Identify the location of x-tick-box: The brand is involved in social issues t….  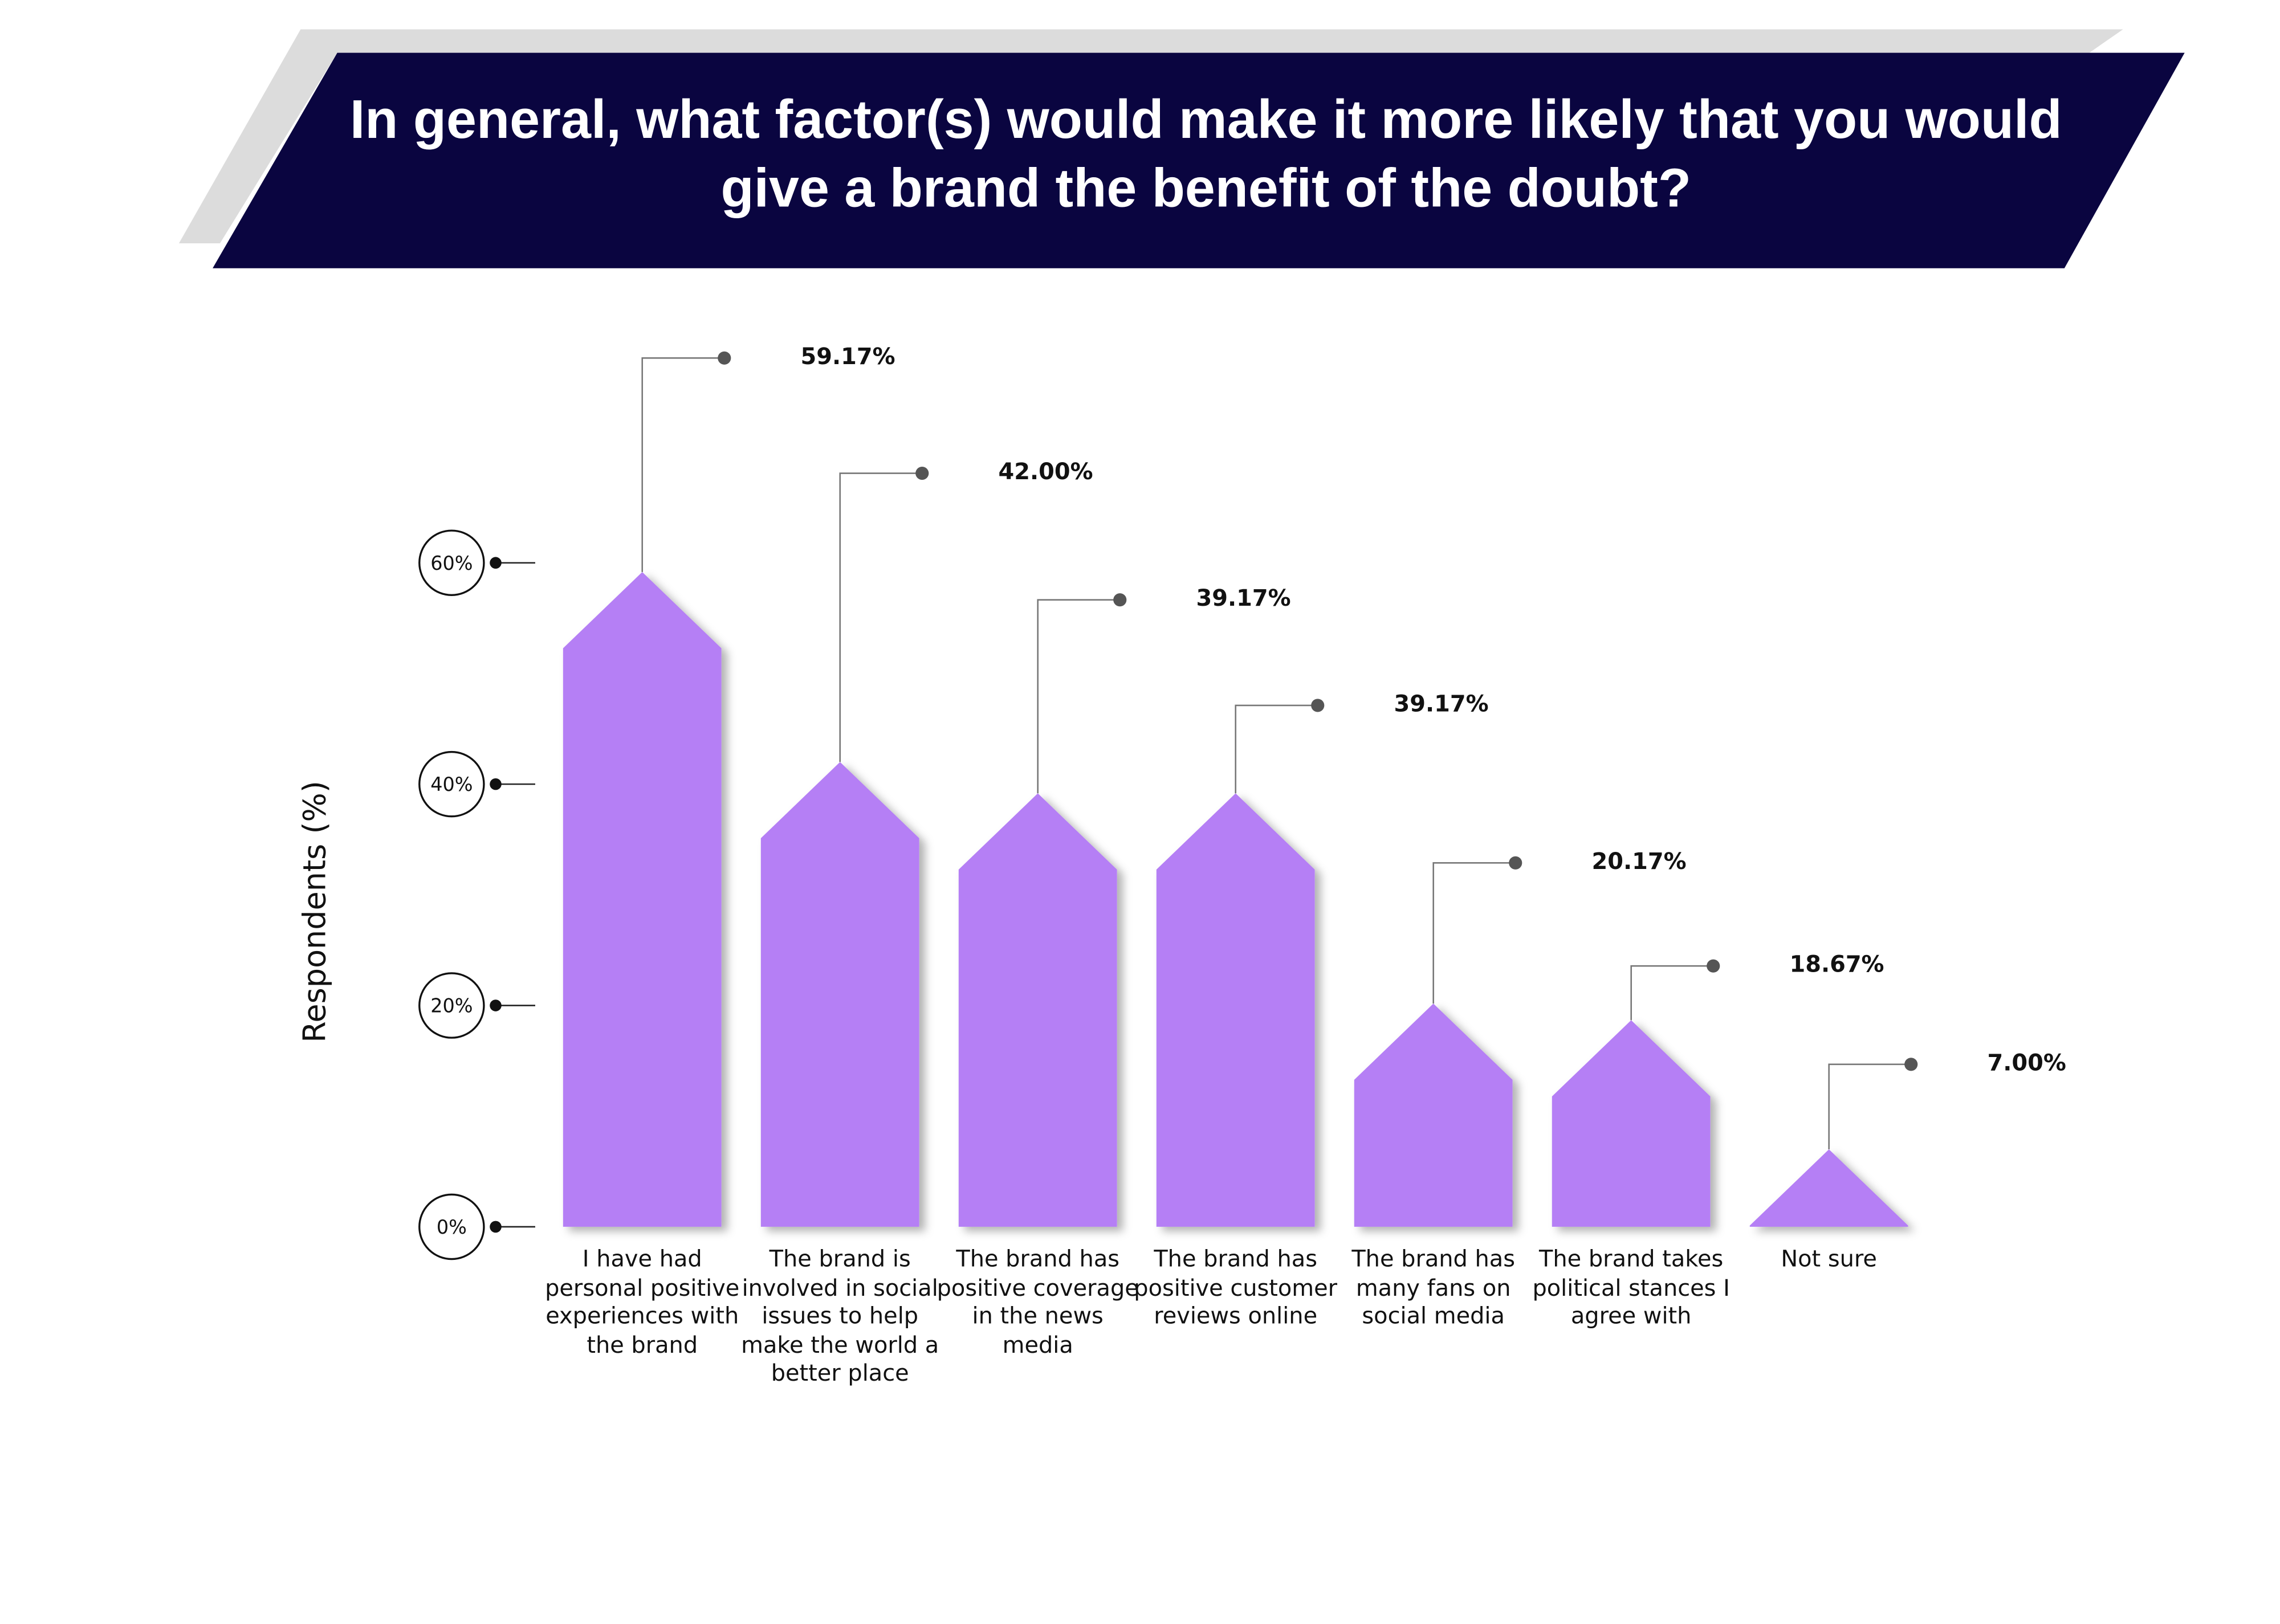
(840, 1317).